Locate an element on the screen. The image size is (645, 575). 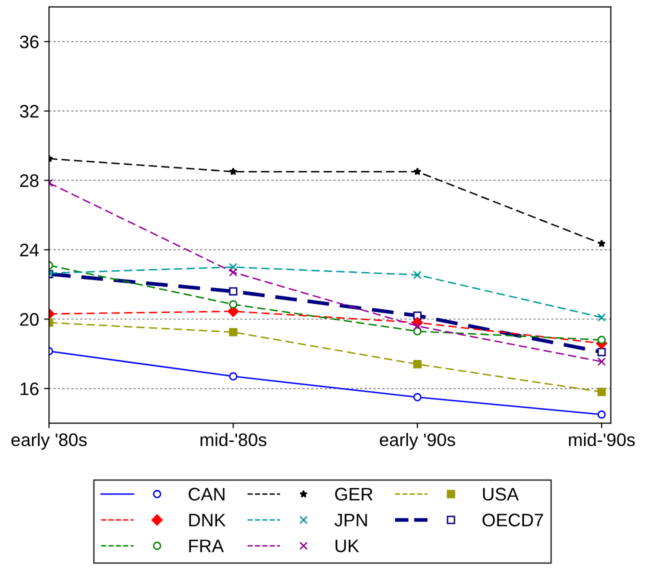
x-tick-label: early '90s is located at coordinates (418, 441).